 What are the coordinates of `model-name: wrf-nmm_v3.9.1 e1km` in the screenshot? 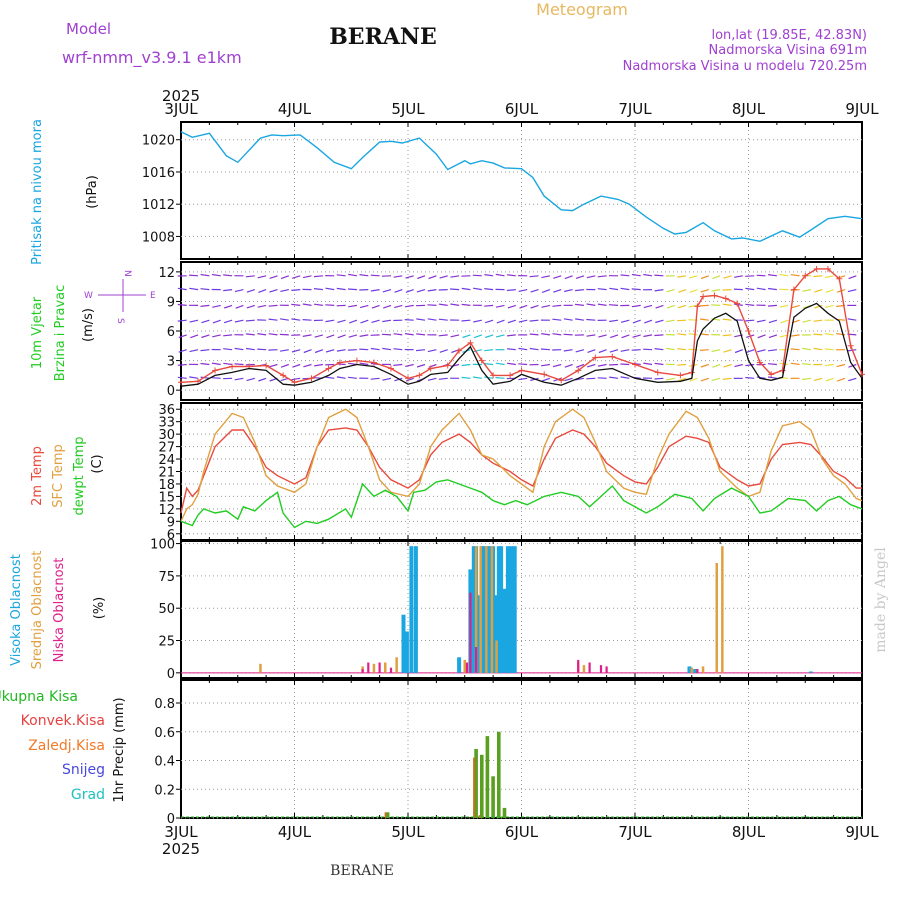 It's located at (152, 58).